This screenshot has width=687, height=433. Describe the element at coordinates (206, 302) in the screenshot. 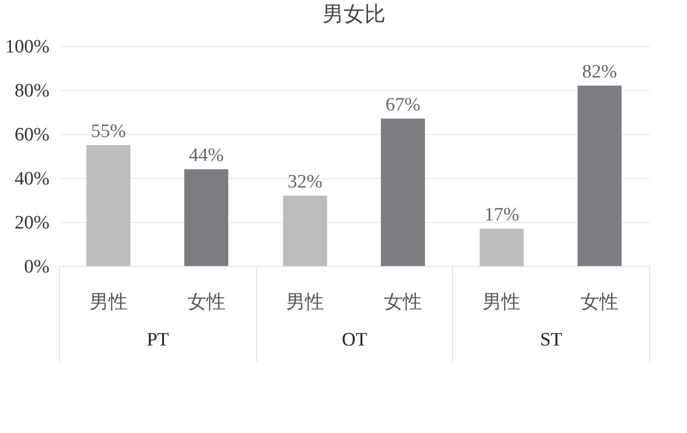

I see `series-label: 女性` at that location.